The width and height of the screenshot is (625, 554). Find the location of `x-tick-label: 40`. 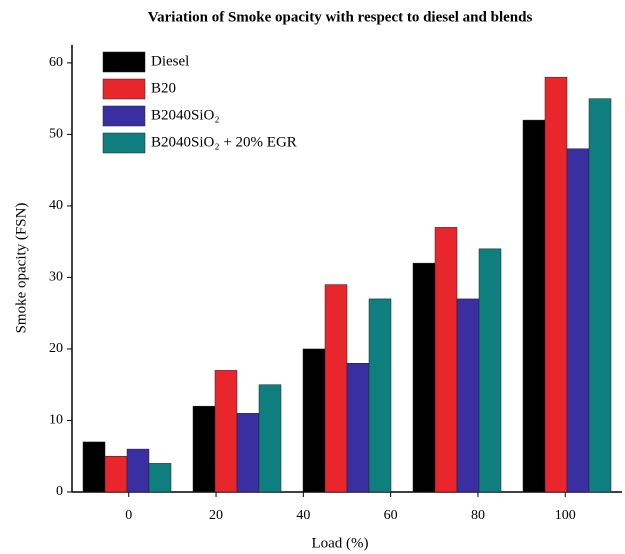

x-tick-label: 40 is located at coordinates (303, 515).